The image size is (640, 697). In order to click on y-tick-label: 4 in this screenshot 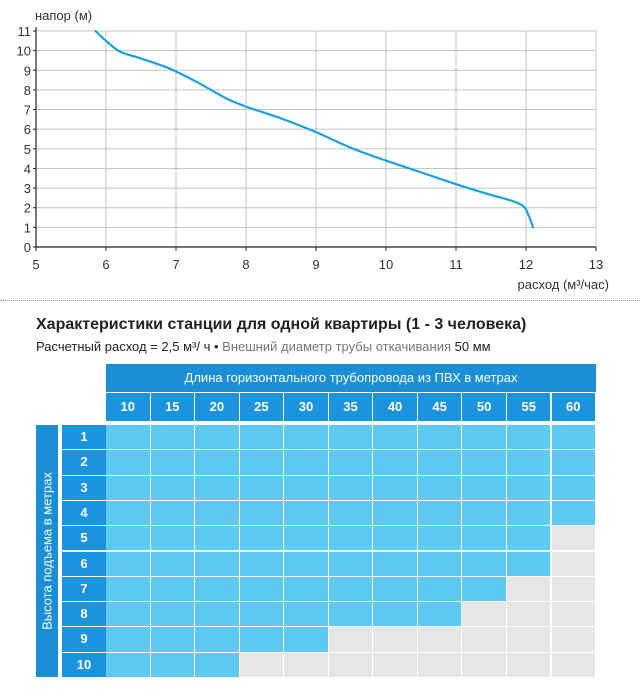, I will do `click(27, 168)`.